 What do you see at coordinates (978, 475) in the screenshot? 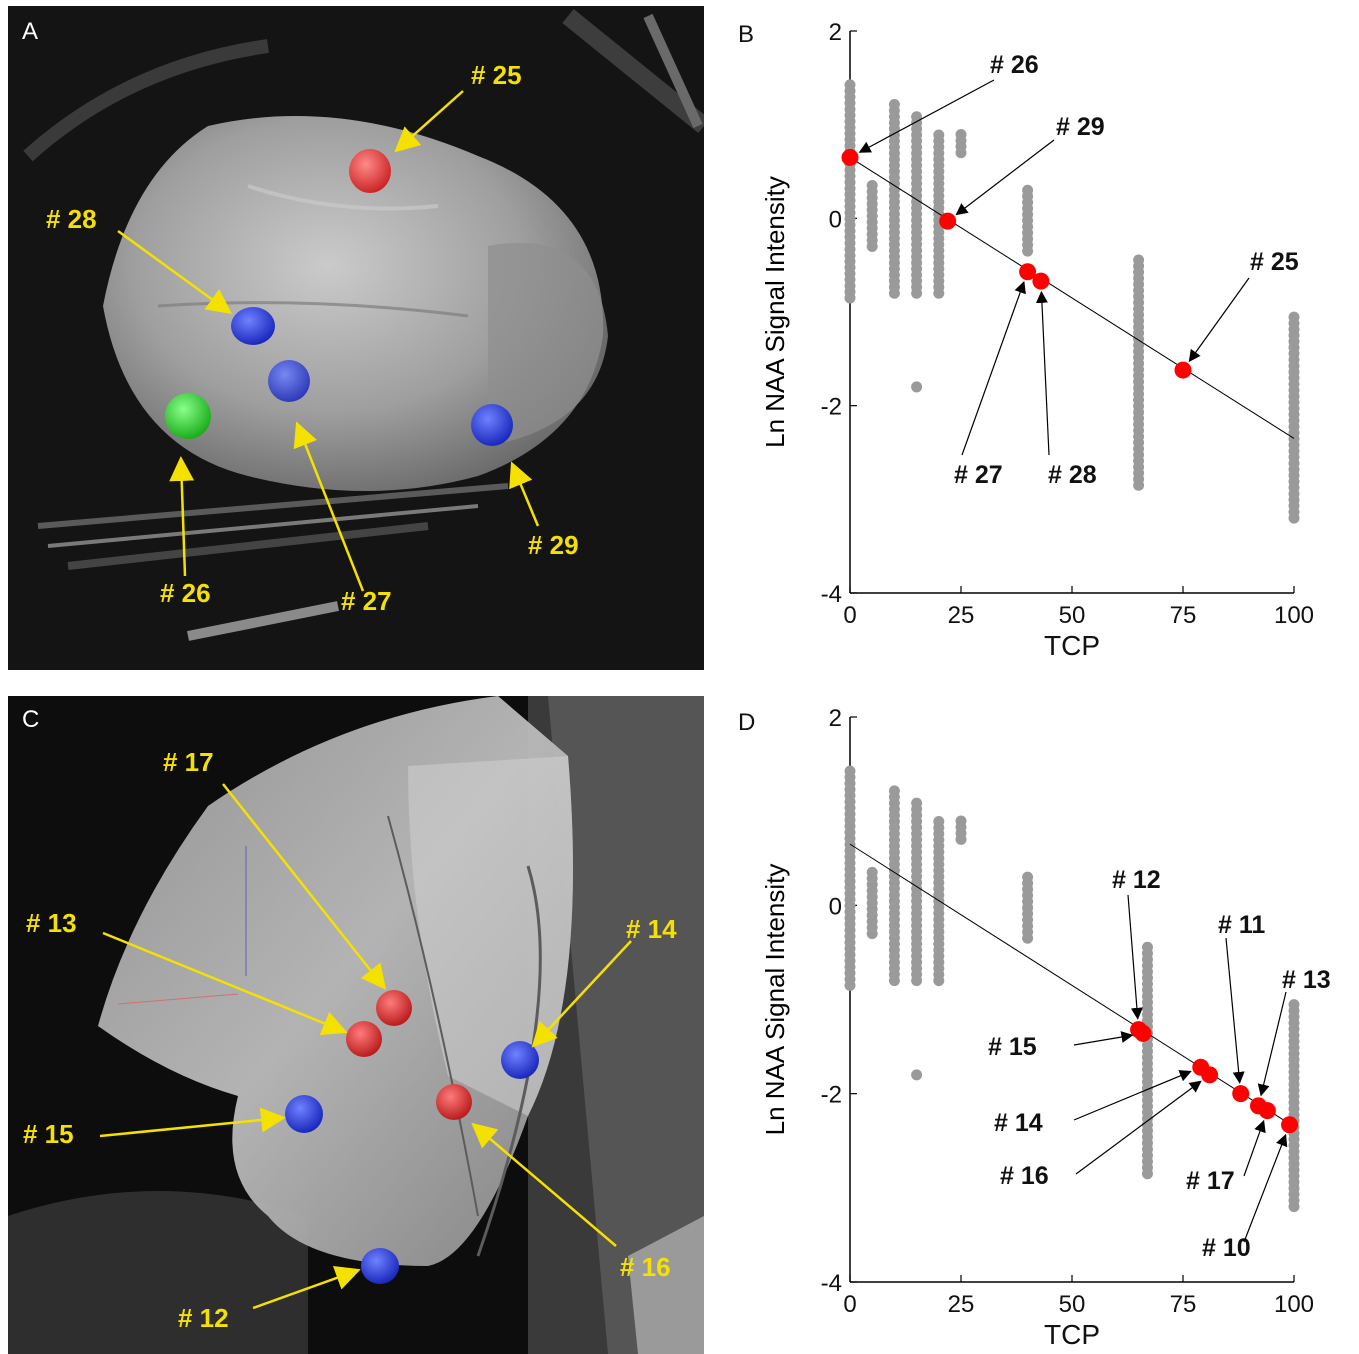
I see `annotation-label: # 27` at bounding box center [978, 475].